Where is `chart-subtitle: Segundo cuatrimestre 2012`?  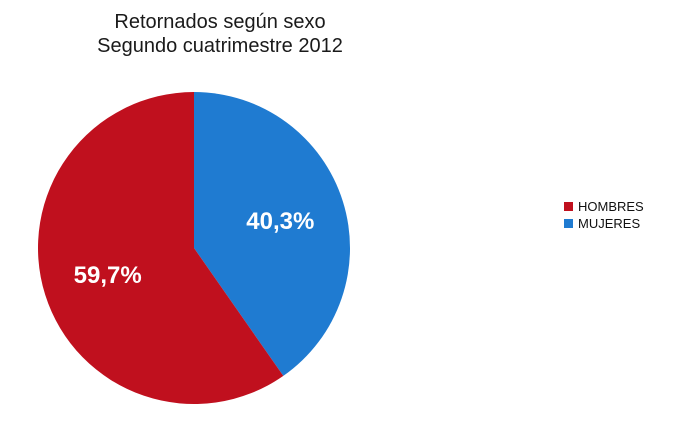
chart-subtitle: Segundo cuatrimestre 2012 is located at coordinates (220, 46).